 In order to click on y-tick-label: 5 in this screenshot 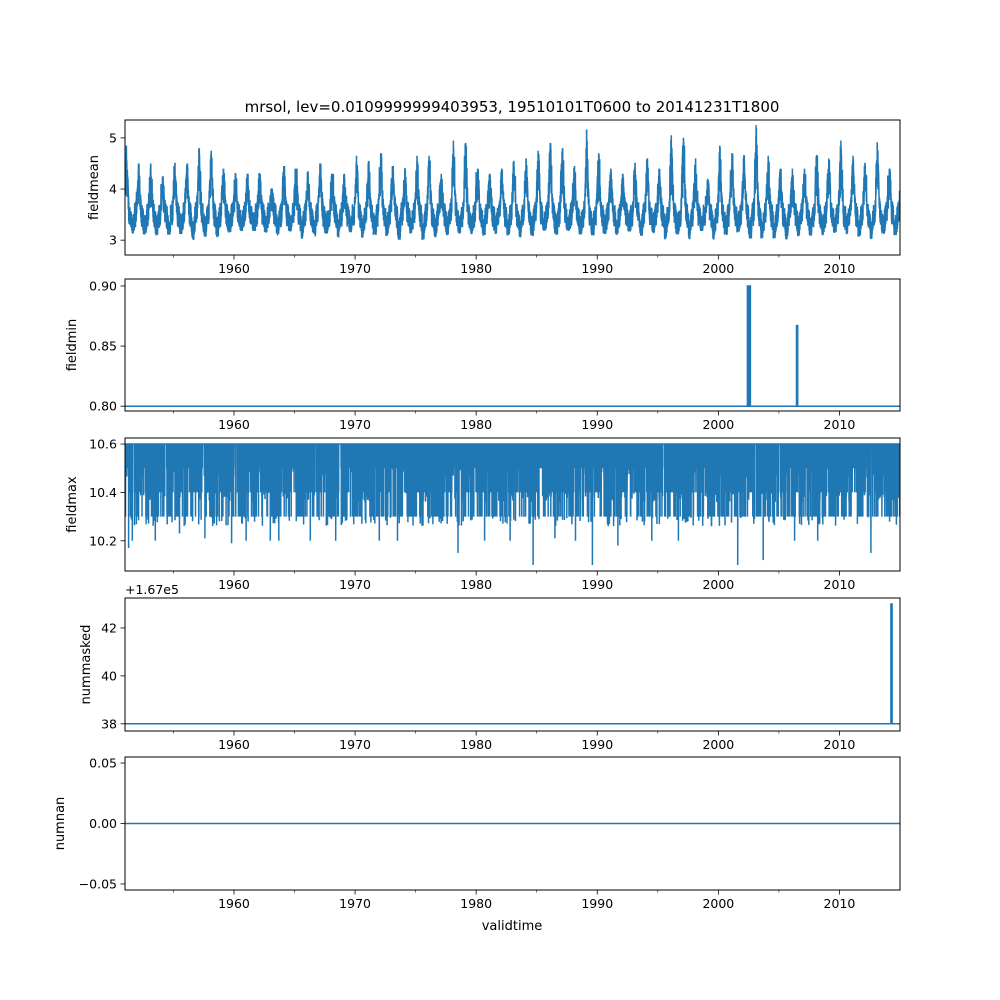, I will do `click(113, 137)`.